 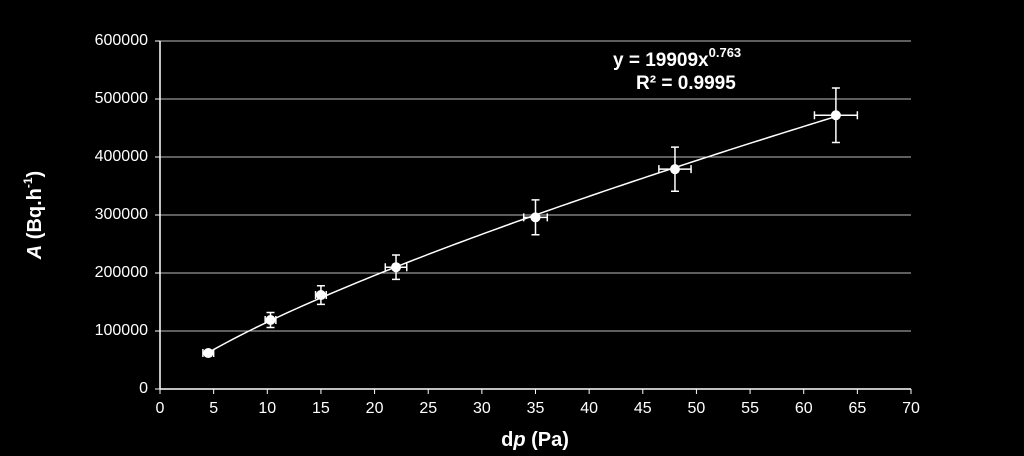 I want to click on equation-text: y = 19909x, so click(x=661, y=60).